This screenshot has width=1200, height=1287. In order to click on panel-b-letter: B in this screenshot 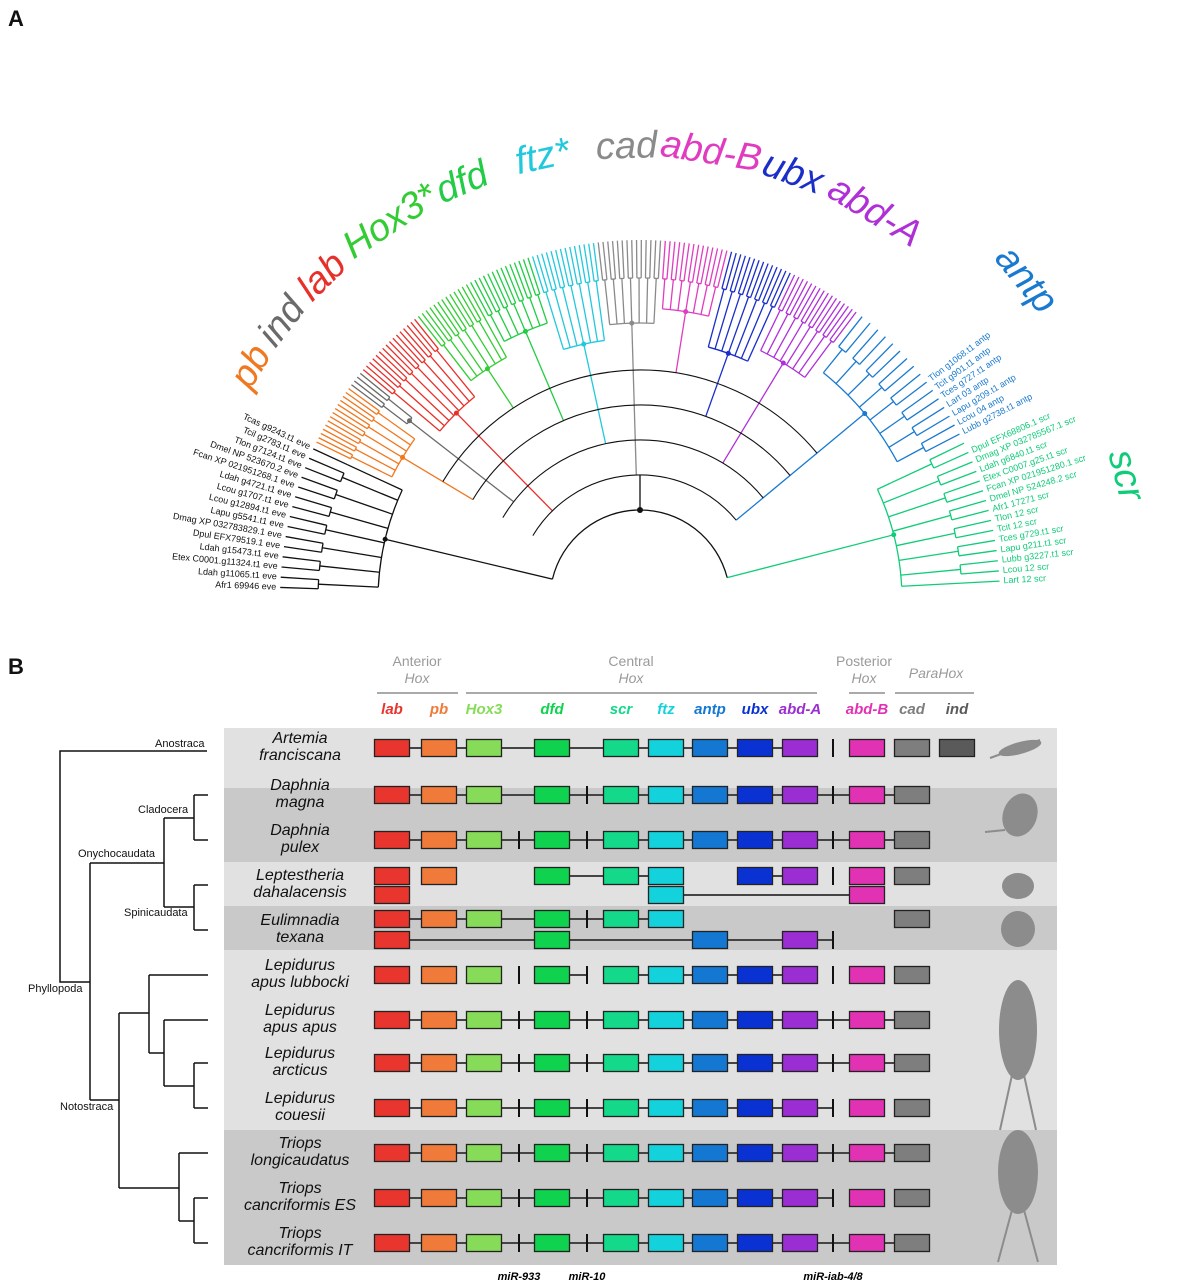, I will do `click(16, 666)`.